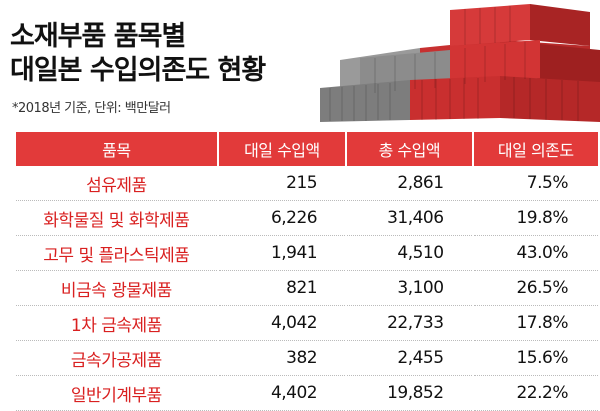 This screenshot has height=411, width=600. I want to click on cell-item: 화학물질 및 화학제품, so click(116, 218).